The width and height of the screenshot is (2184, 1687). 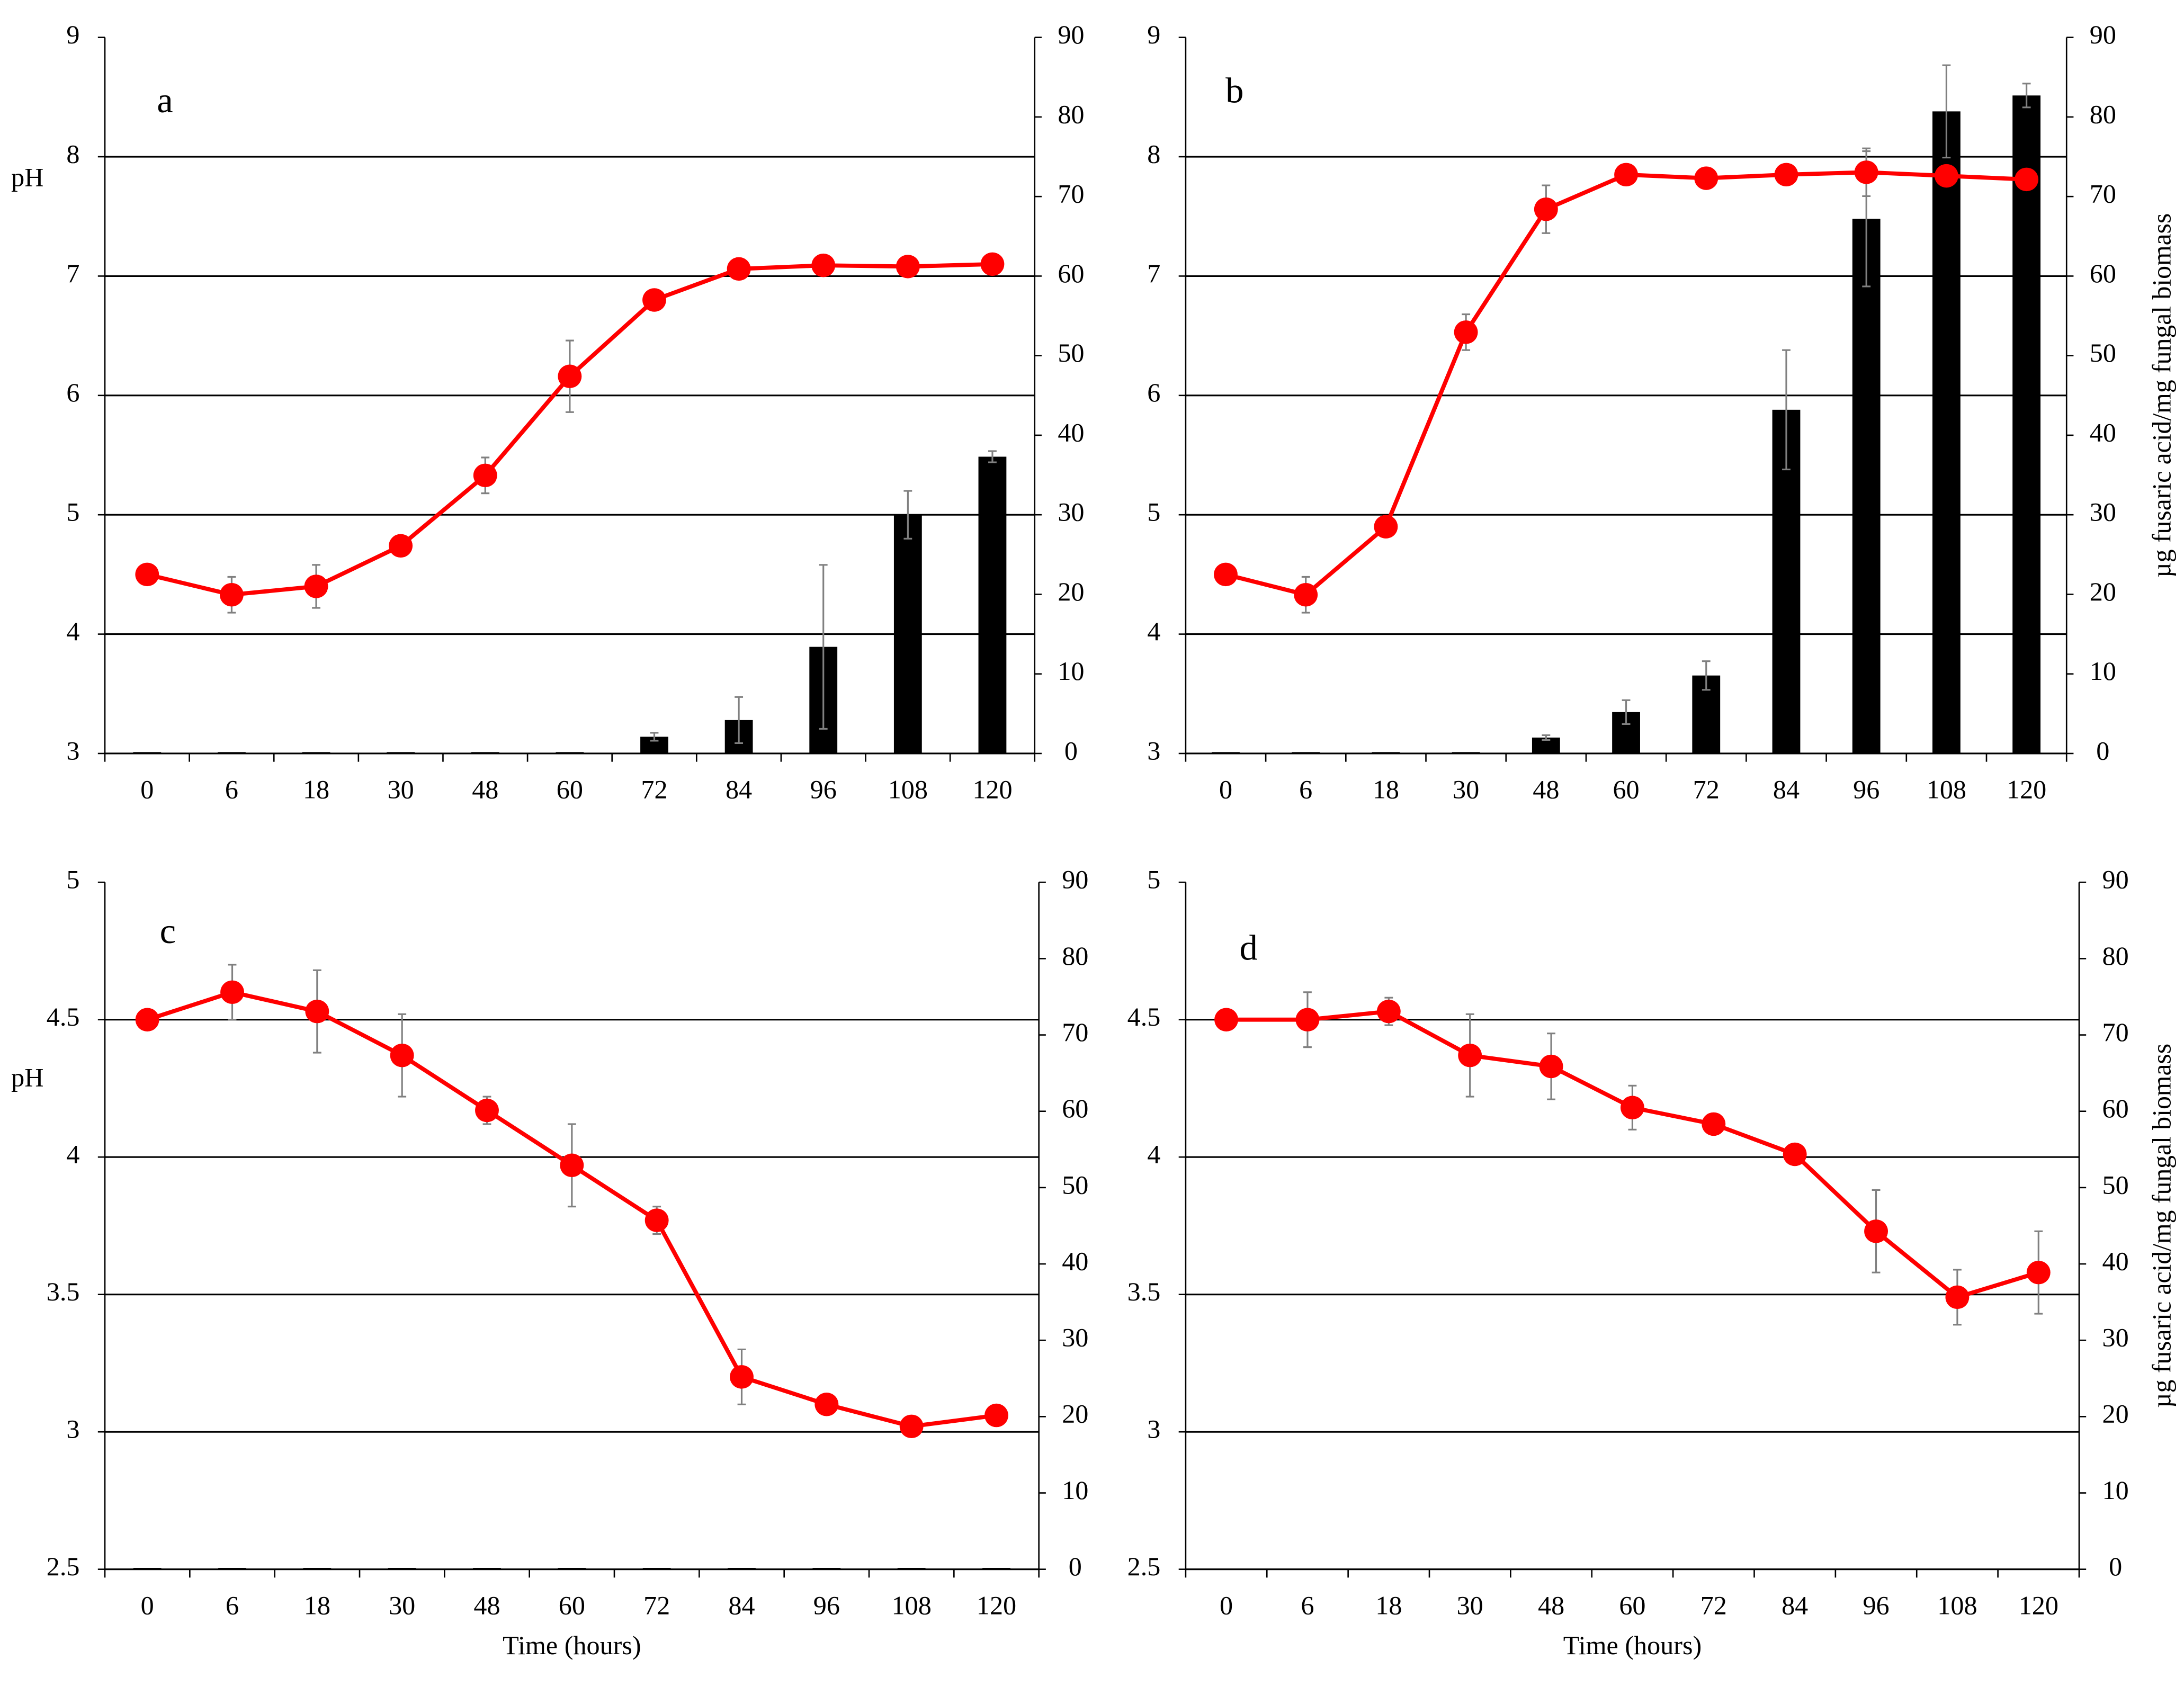 What do you see at coordinates (739, 789) in the screenshot?
I see `x-tick-label: 84` at bounding box center [739, 789].